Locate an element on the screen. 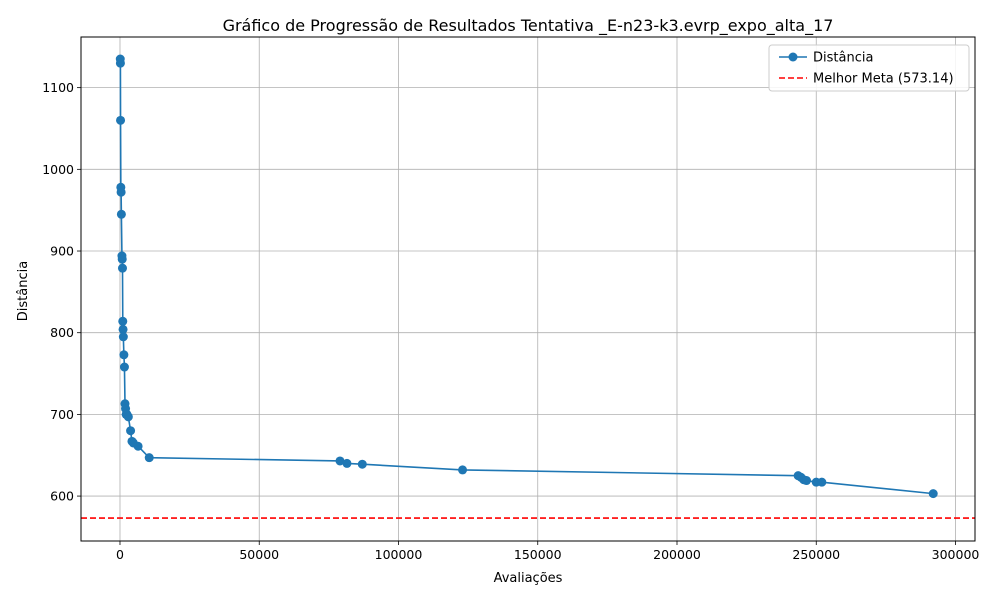  x-tick-label: 250000 is located at coordinates (816, 554).